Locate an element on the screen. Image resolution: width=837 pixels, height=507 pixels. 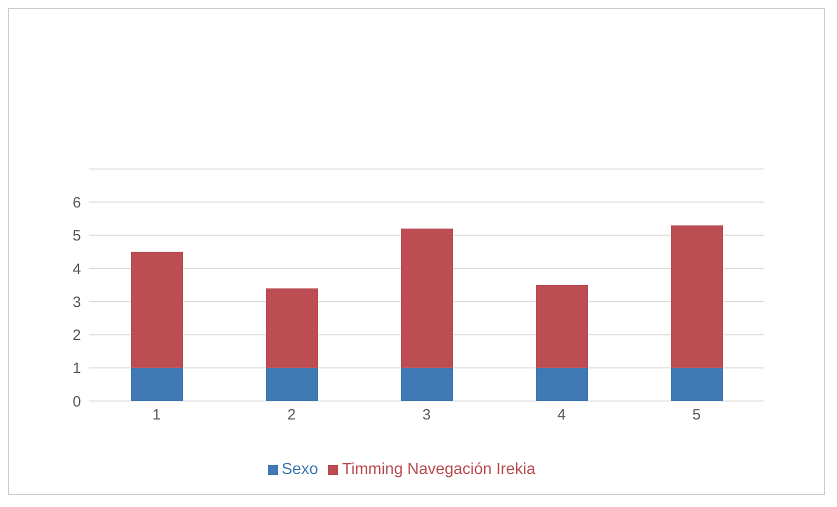
x-tick-label: 5 is located at coordinates (696, 415).